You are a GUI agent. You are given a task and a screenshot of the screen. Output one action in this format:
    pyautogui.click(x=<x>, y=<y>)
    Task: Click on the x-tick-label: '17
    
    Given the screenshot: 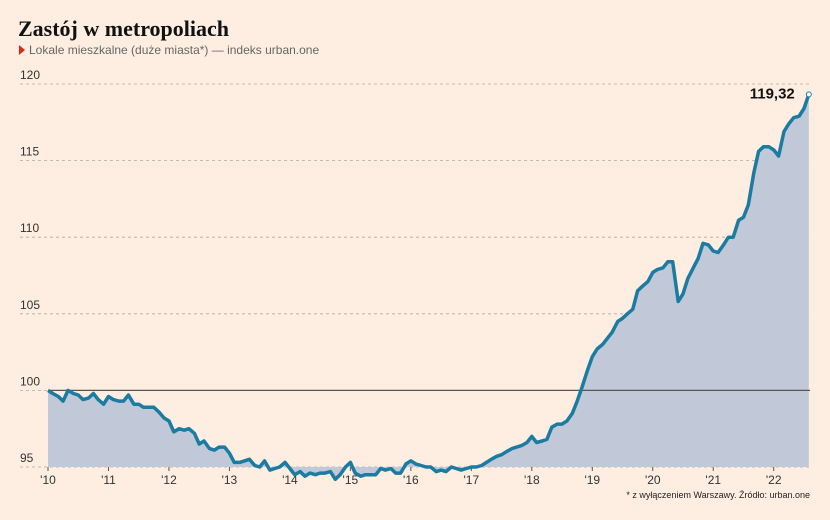 What is the action you would take?
    pyautogui.click(x=472, y=480)
    